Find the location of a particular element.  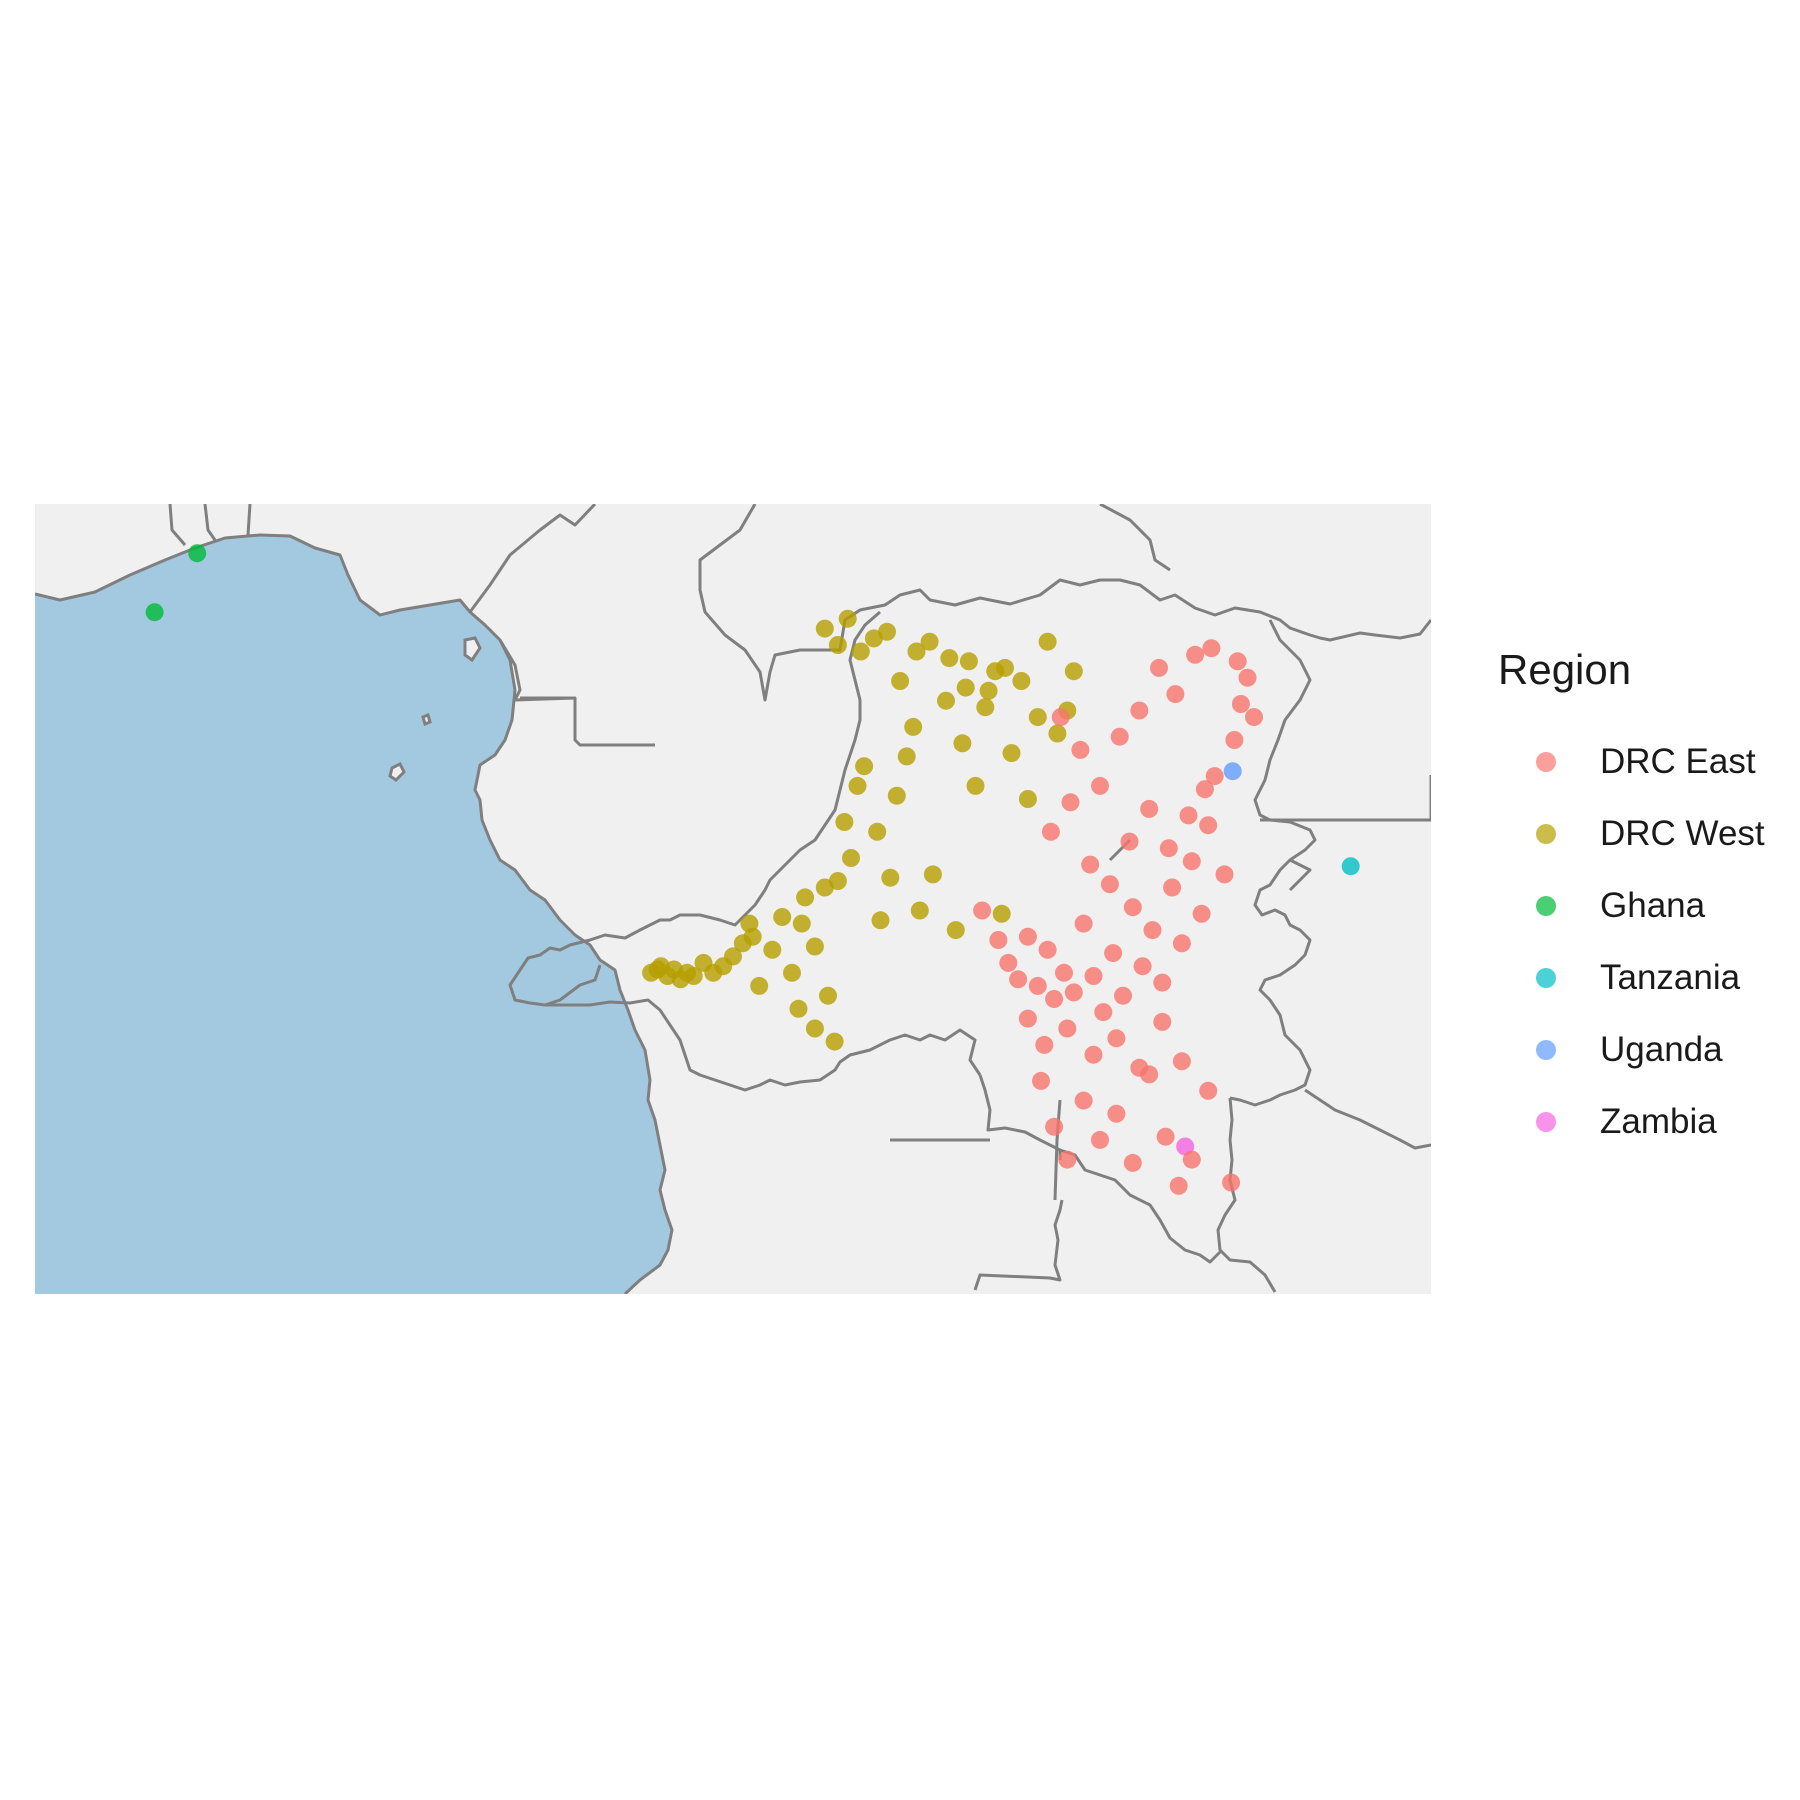

legend-item: DRC West is located at coordinates (1631, 834).